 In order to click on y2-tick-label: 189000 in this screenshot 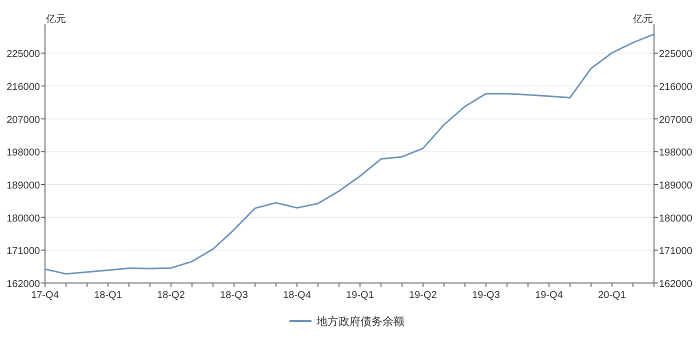, I will do `click(676, 186)`.